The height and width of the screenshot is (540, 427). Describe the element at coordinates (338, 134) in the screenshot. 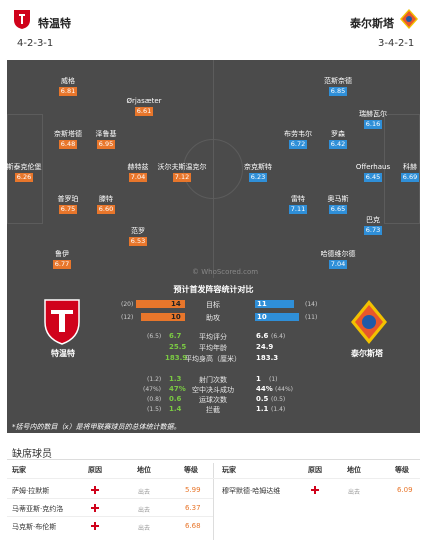

I see `player-name: 罗森` at that location.